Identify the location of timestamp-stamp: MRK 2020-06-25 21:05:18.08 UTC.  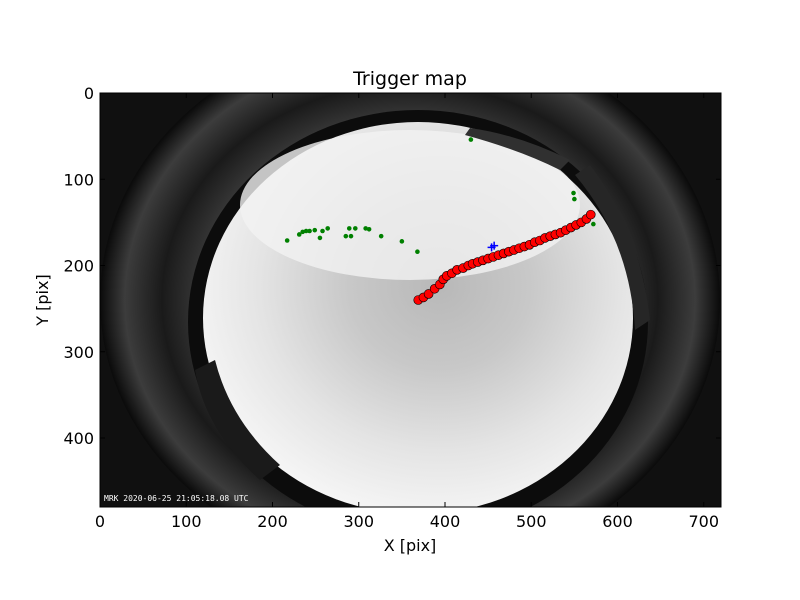
(176, 498).